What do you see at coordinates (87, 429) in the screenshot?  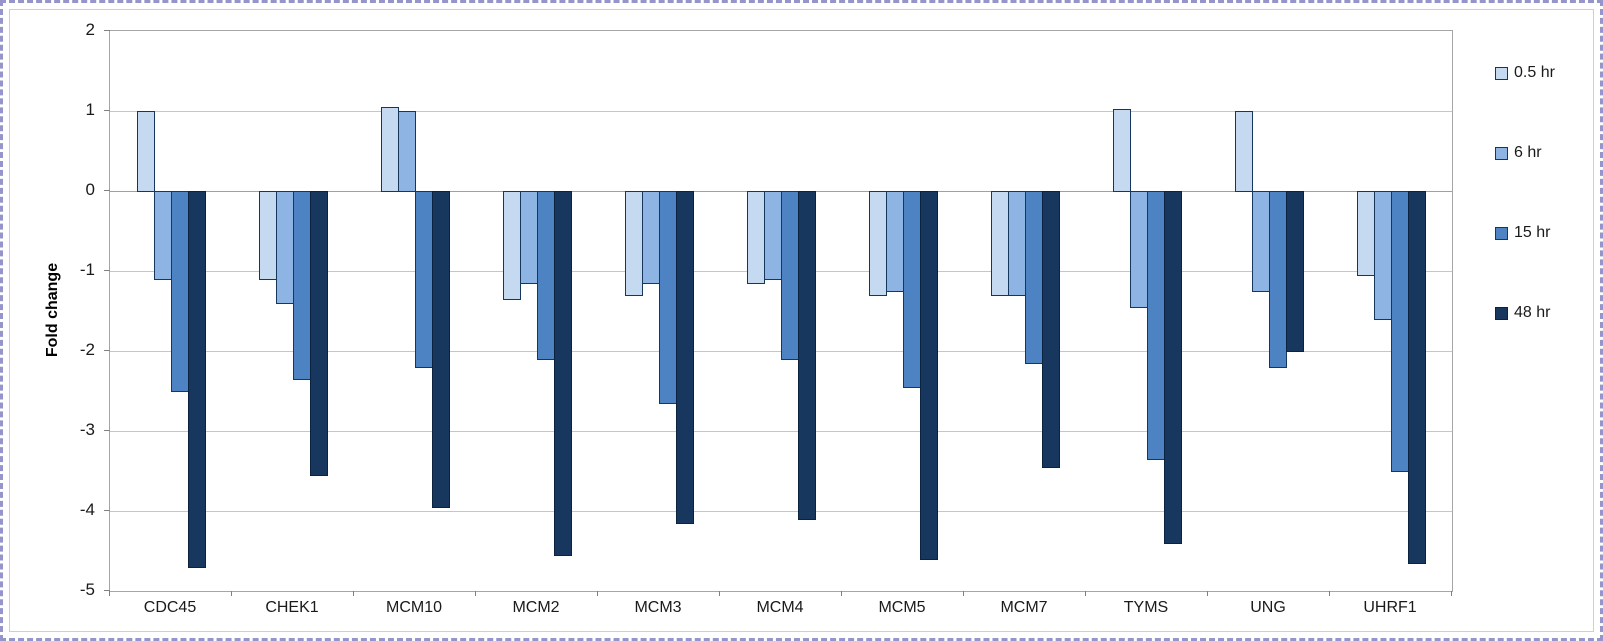 I see `y-axis-tick-label: -3` at bounding box center [87, 429].